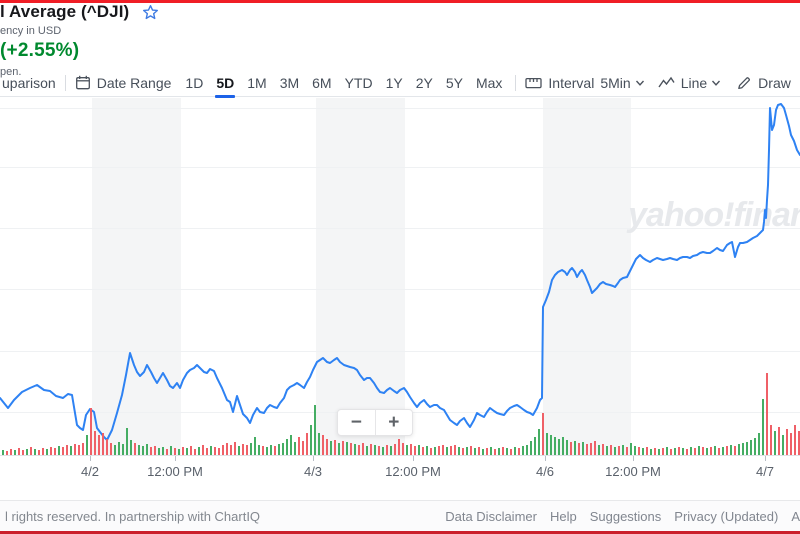 This screenshot has width=800, height=534. I want to click on zoom-in-button: +, so click(394, 422).